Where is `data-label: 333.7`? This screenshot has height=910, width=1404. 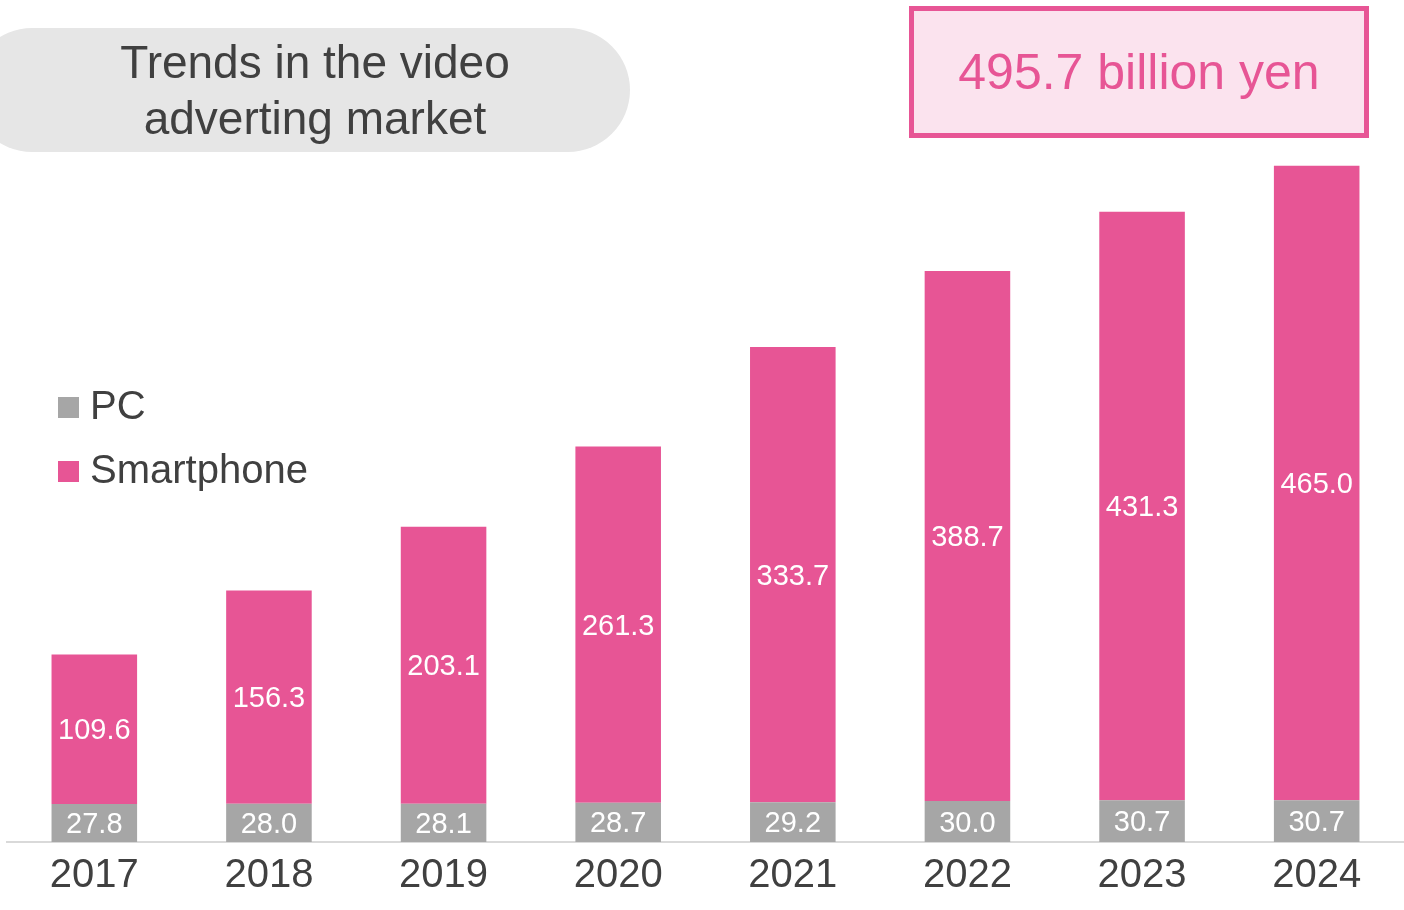
data-label: 333.7 is located at coordinates (793, 574).